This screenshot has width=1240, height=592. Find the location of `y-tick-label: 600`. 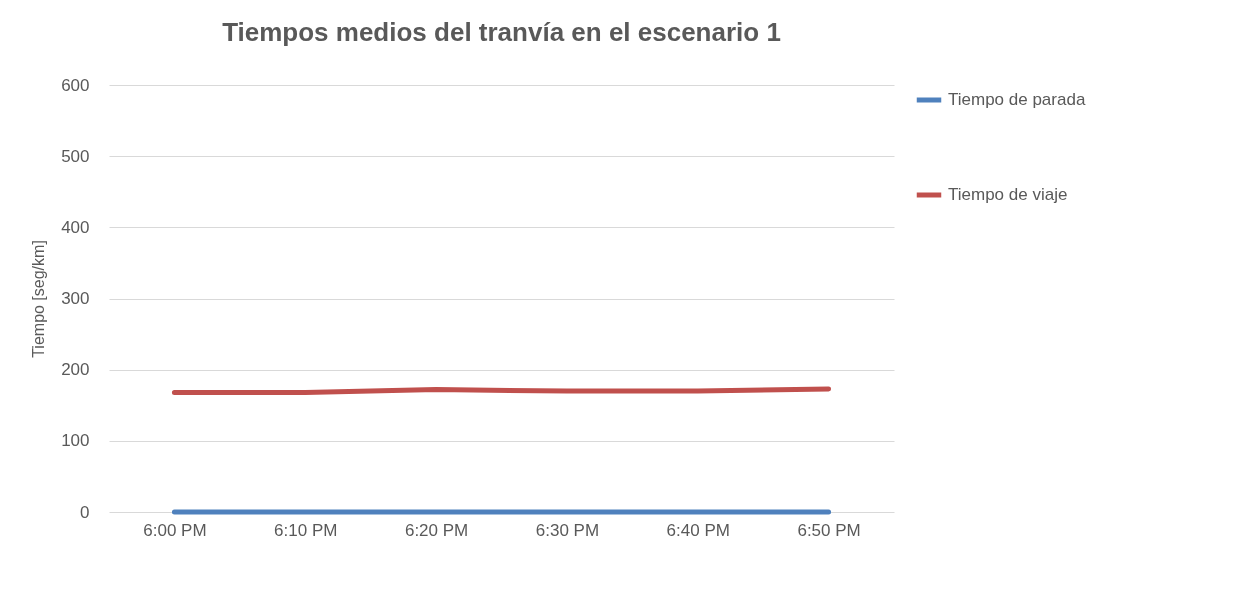

y-tick-label: 600 is located at coordinates (75, 85).